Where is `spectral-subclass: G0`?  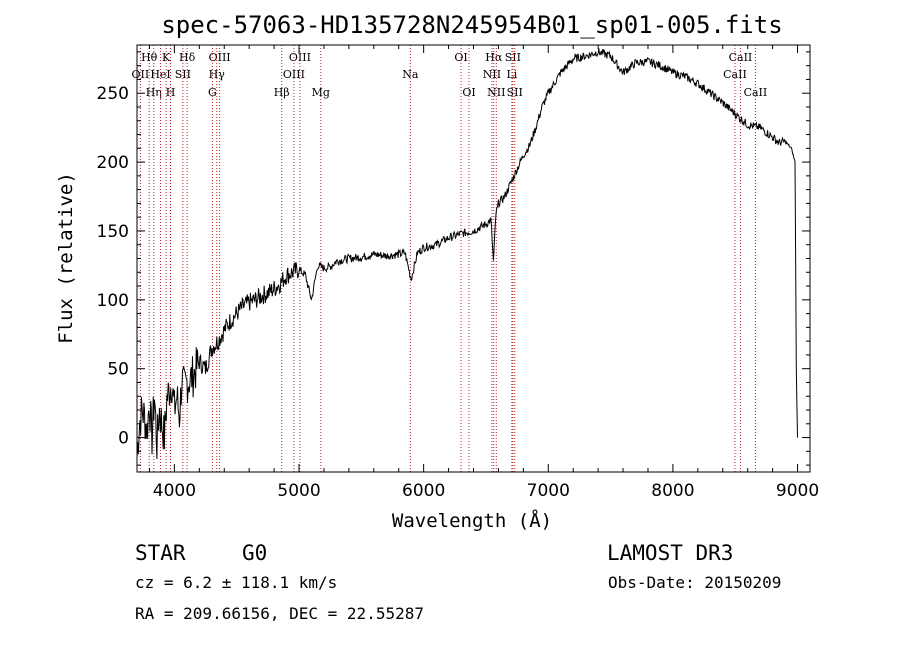
spectral-subclass: G0 is located at coordinates (254, 553).